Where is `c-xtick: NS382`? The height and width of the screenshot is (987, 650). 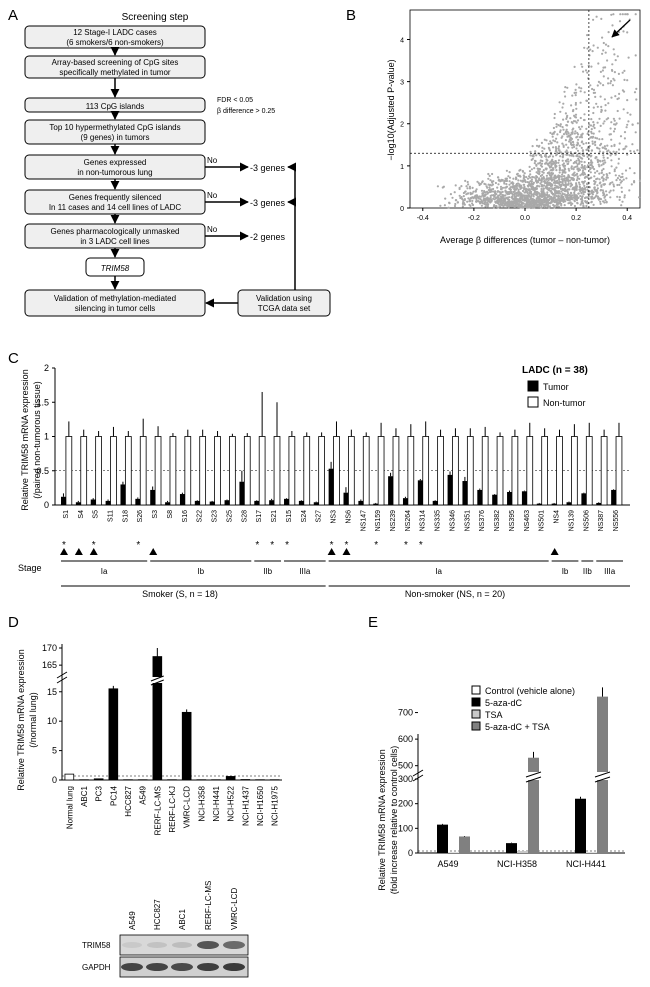
c-xtick: NS382 is located at coordinates (497, 521).